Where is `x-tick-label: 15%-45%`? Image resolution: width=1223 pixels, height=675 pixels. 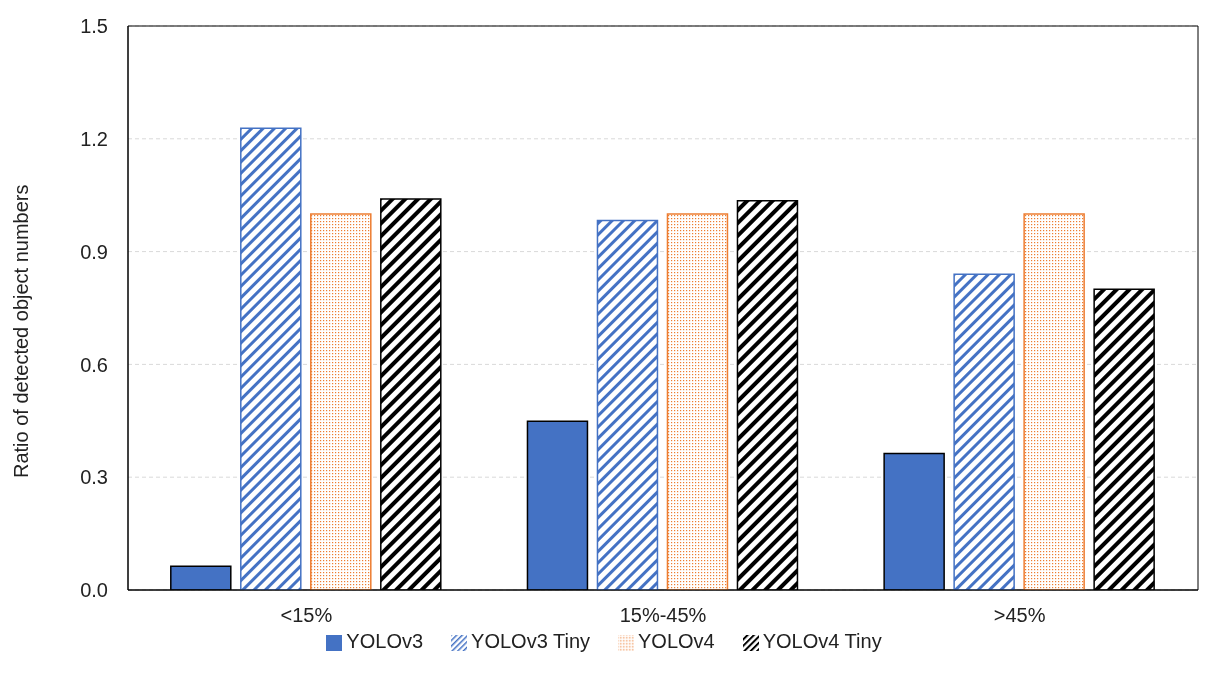 x-tick-label: 15%-45% is located at coordinates (663, 615).